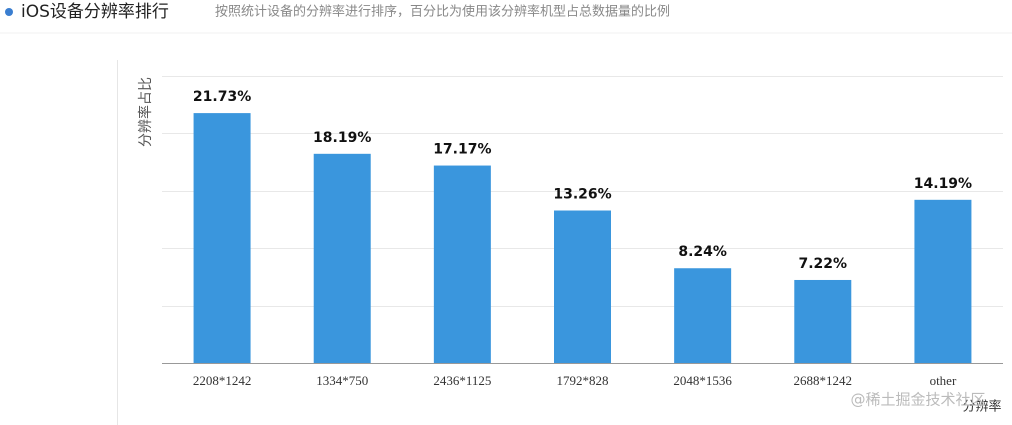 This screenshot has width=1012, height=425. Describe the element at coordinates (442, 12) in the screenshot. I see `page-subtitle: 按照统计设备的分辨率进行排序，百分比为使用该分辨率机型占总数据量的比例` at that location.